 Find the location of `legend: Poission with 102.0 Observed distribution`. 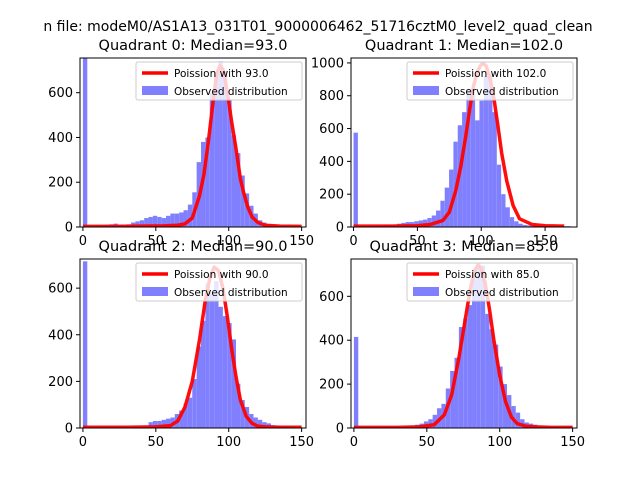

legend: Poission with 102.0 Observed distribution is located at coordinates (490, 81).